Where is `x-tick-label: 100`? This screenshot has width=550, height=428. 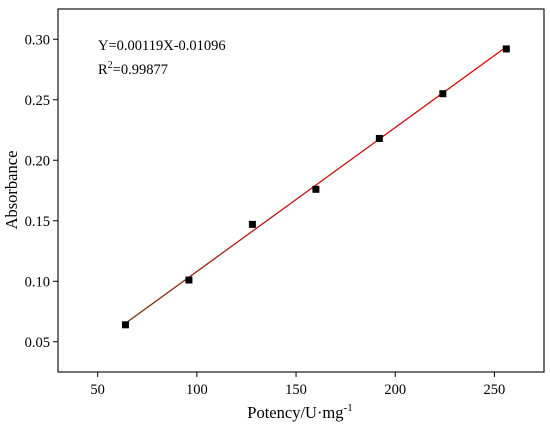
x-tick-label: 100 is located at coordinates (197, 390).